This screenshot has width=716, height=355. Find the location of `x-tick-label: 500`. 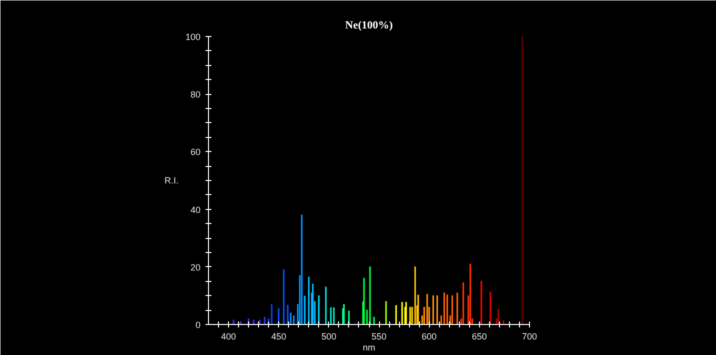

x-tick-label: 500 is located at coordinates (328, 337).